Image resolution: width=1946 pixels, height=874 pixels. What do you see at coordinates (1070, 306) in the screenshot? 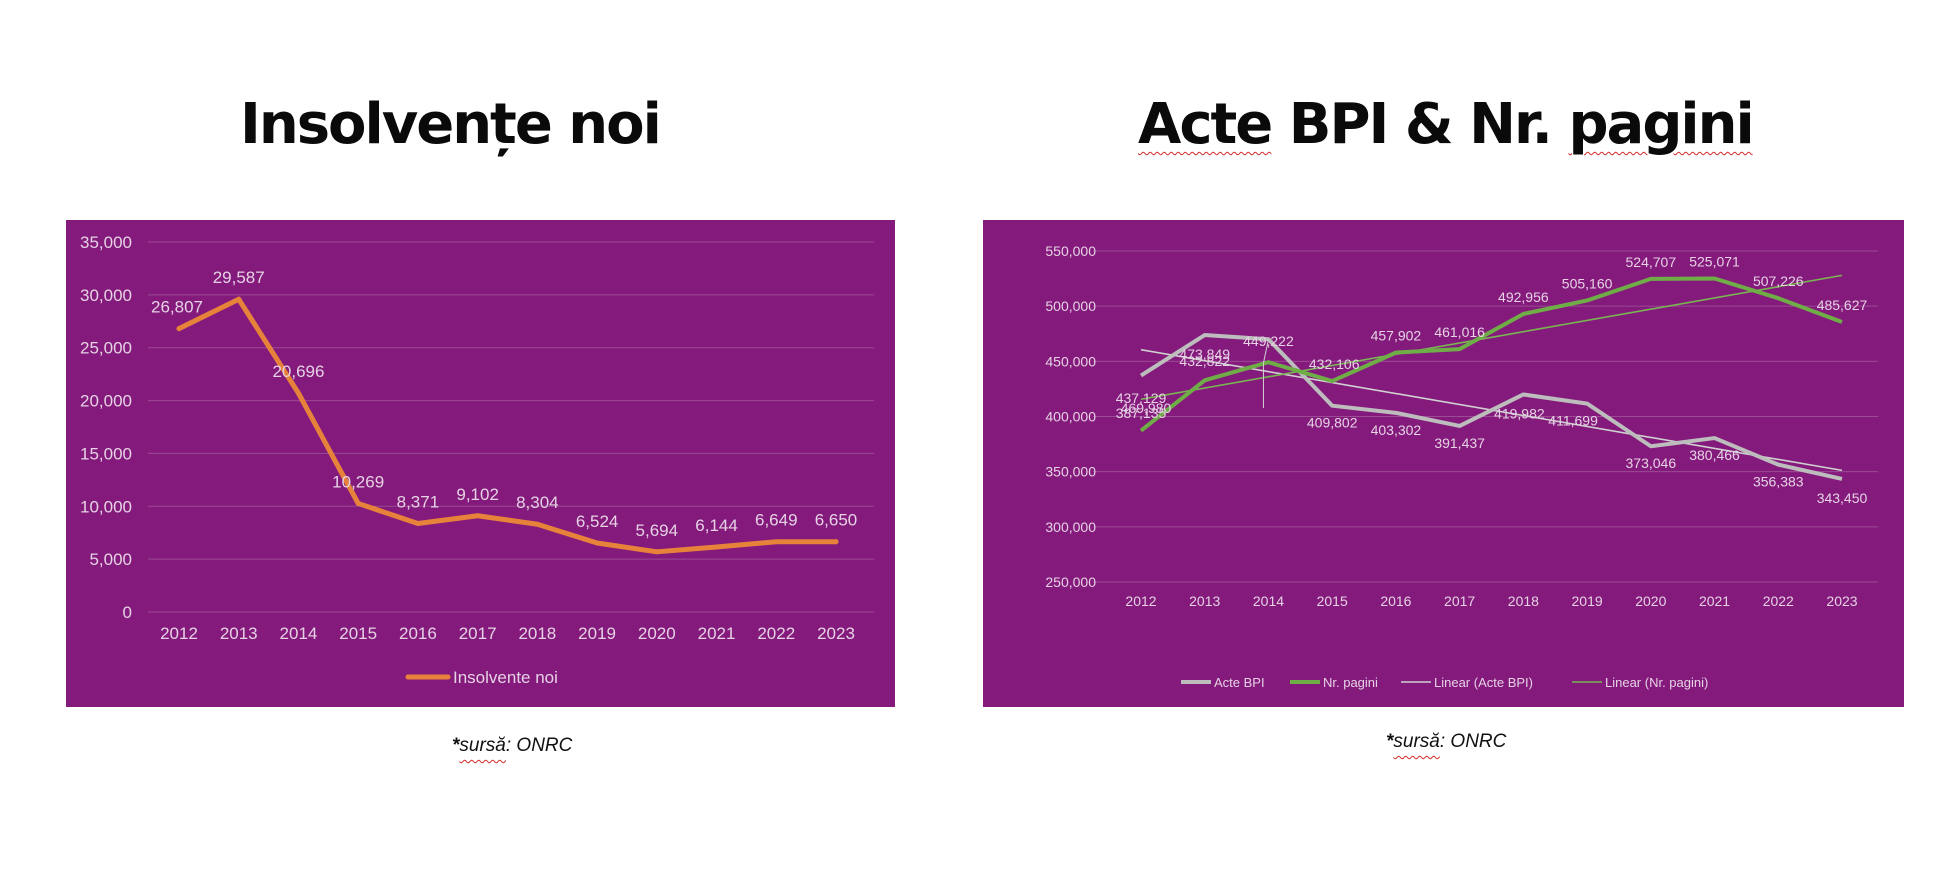
I see `y-tick-label: 500,000` at bounding box center [1070, 306].